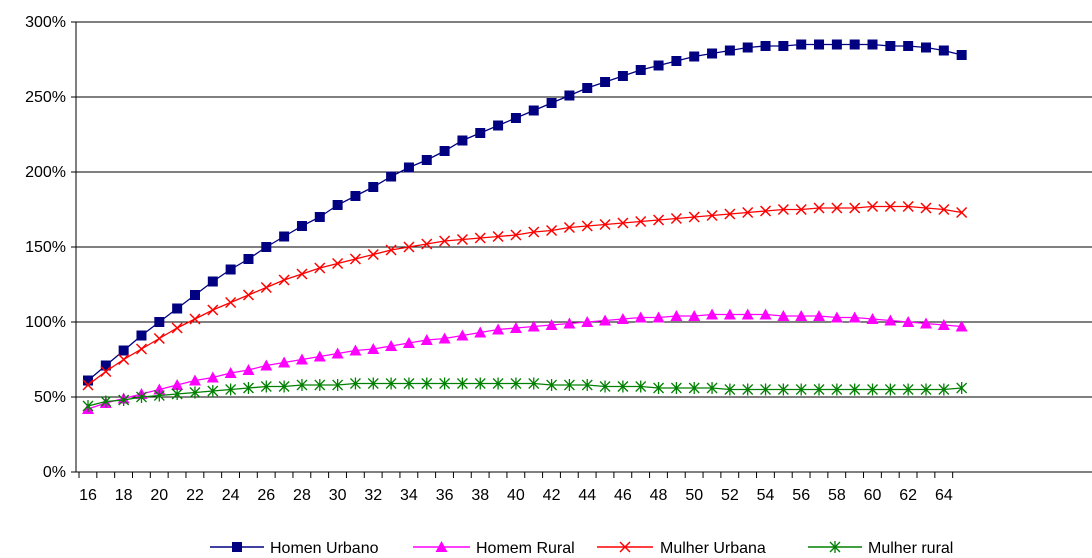 This screenshot has height=558, width=1092. Describe the element at coordinates (45, 172) in the screenshot. I see `y-tick-label: 200%` at that location.